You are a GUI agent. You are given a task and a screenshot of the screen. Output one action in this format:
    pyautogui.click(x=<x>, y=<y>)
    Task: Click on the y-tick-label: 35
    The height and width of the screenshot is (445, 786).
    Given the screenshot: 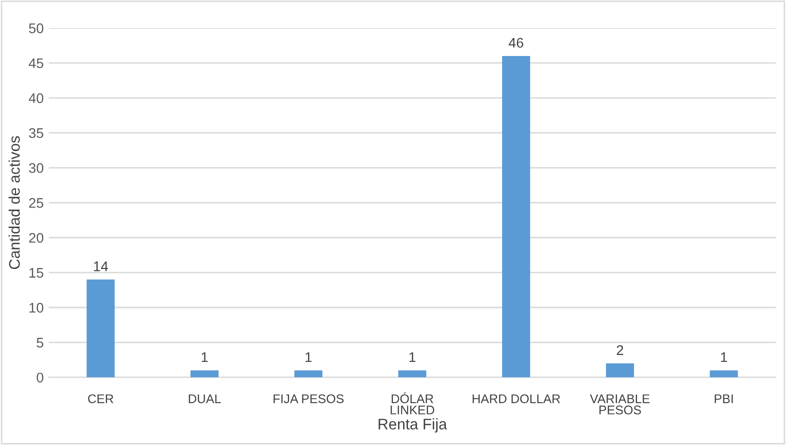 What is the action you would take?
    pyautogui.click(x=36, y=133)
    